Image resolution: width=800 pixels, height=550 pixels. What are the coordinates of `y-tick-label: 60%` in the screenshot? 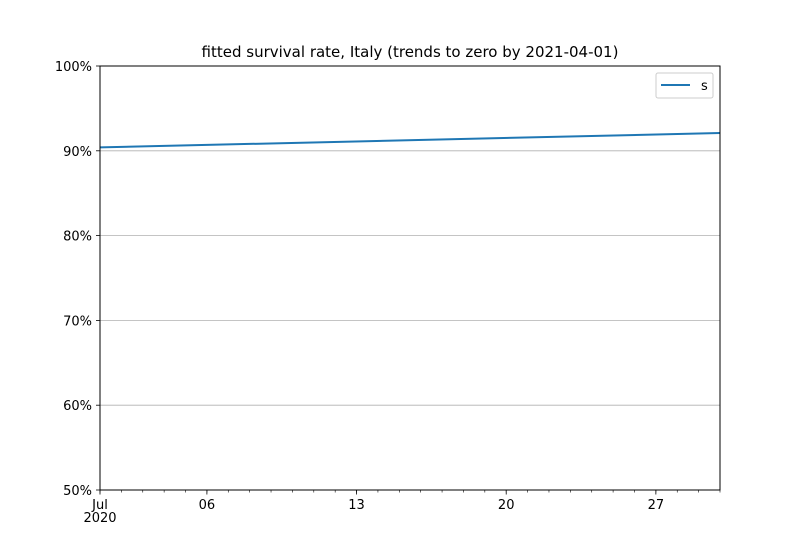 It's located at (77, 406).